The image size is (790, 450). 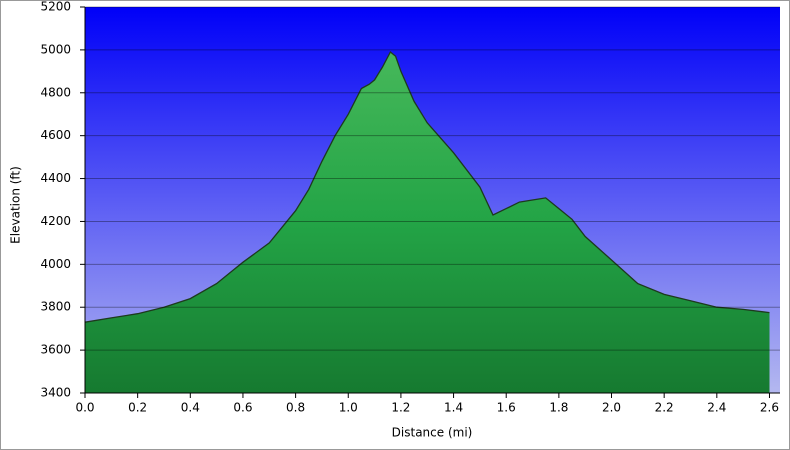 I want to click on x-tick-label: 0.6, so click(x=242, y=408).